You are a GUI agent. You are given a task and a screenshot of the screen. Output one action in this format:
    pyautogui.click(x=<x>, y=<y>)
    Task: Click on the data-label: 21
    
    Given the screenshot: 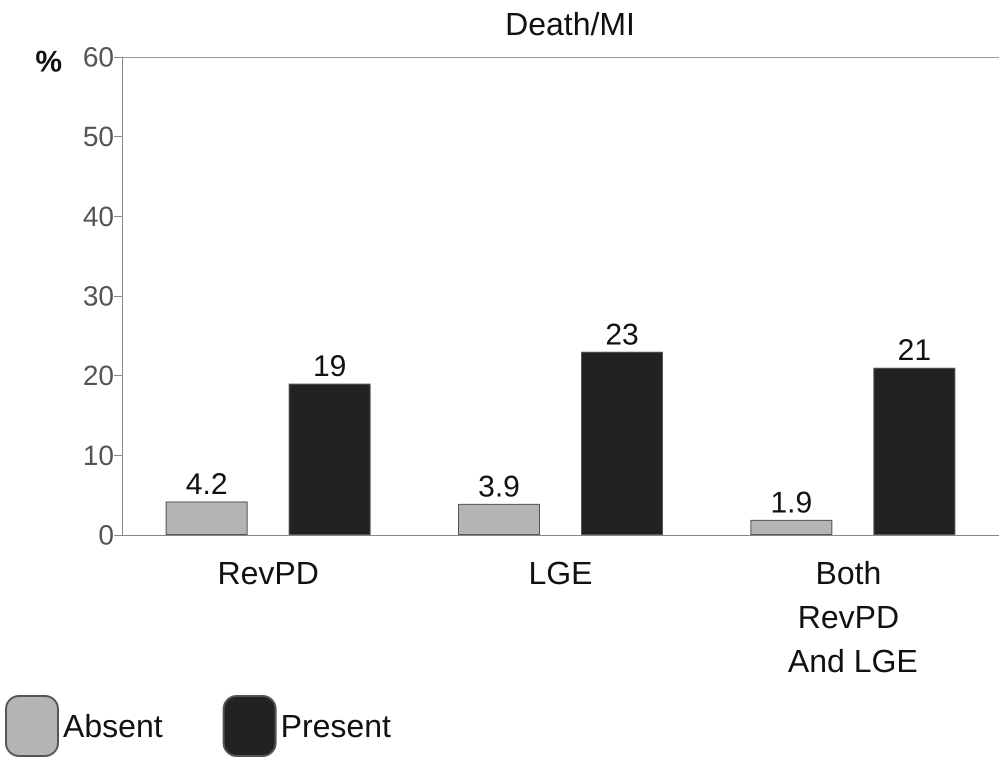 What is the action you would take?
    pyautogui.click(x=915, y=351)
    